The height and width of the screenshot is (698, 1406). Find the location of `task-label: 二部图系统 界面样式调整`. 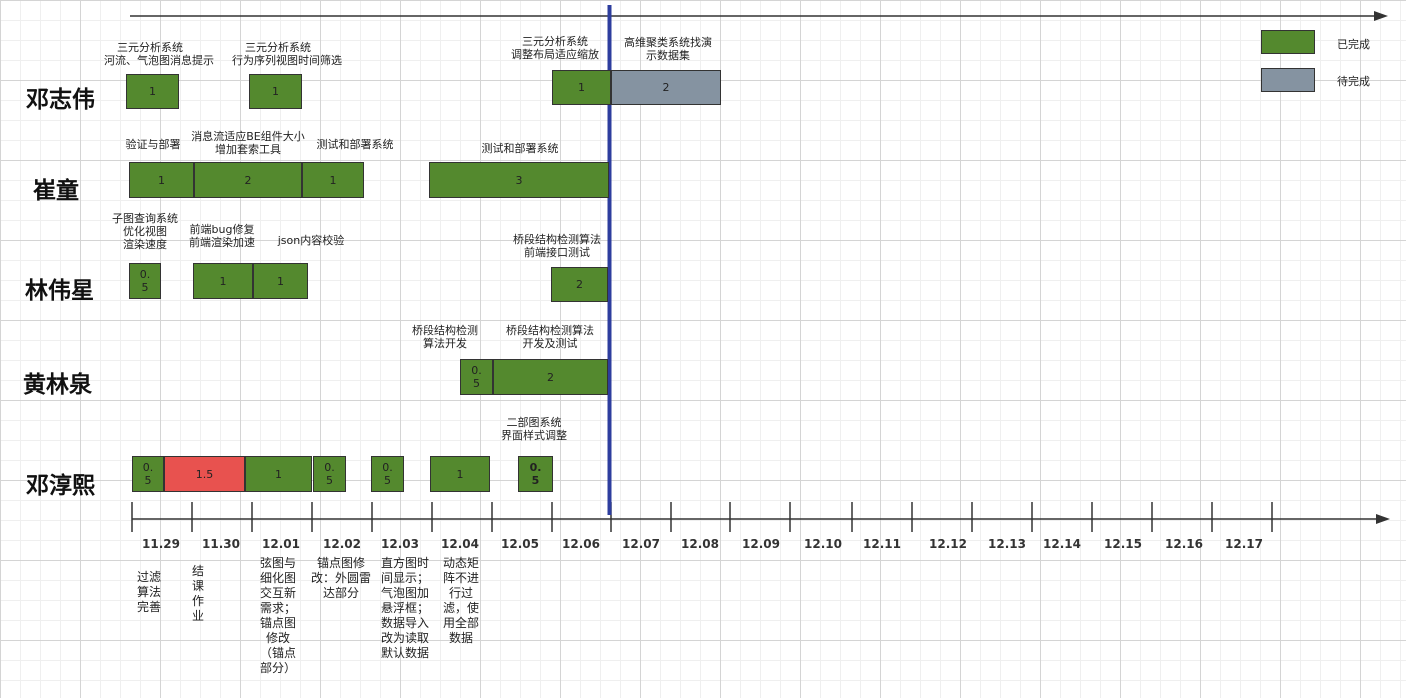

task-label: 二部图系统 界面样式调整 is located at coordinates (534, 429).